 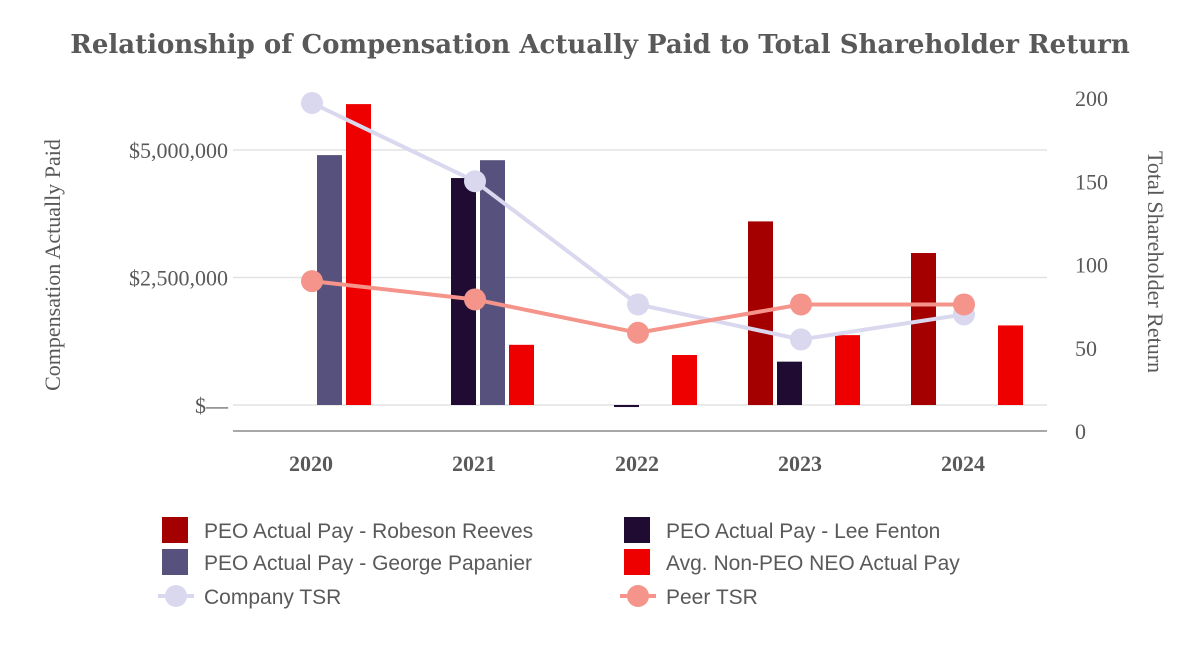 I want to click on category-labels: 2020 2021 2022 2023 2024, so click(x=637, y=463).